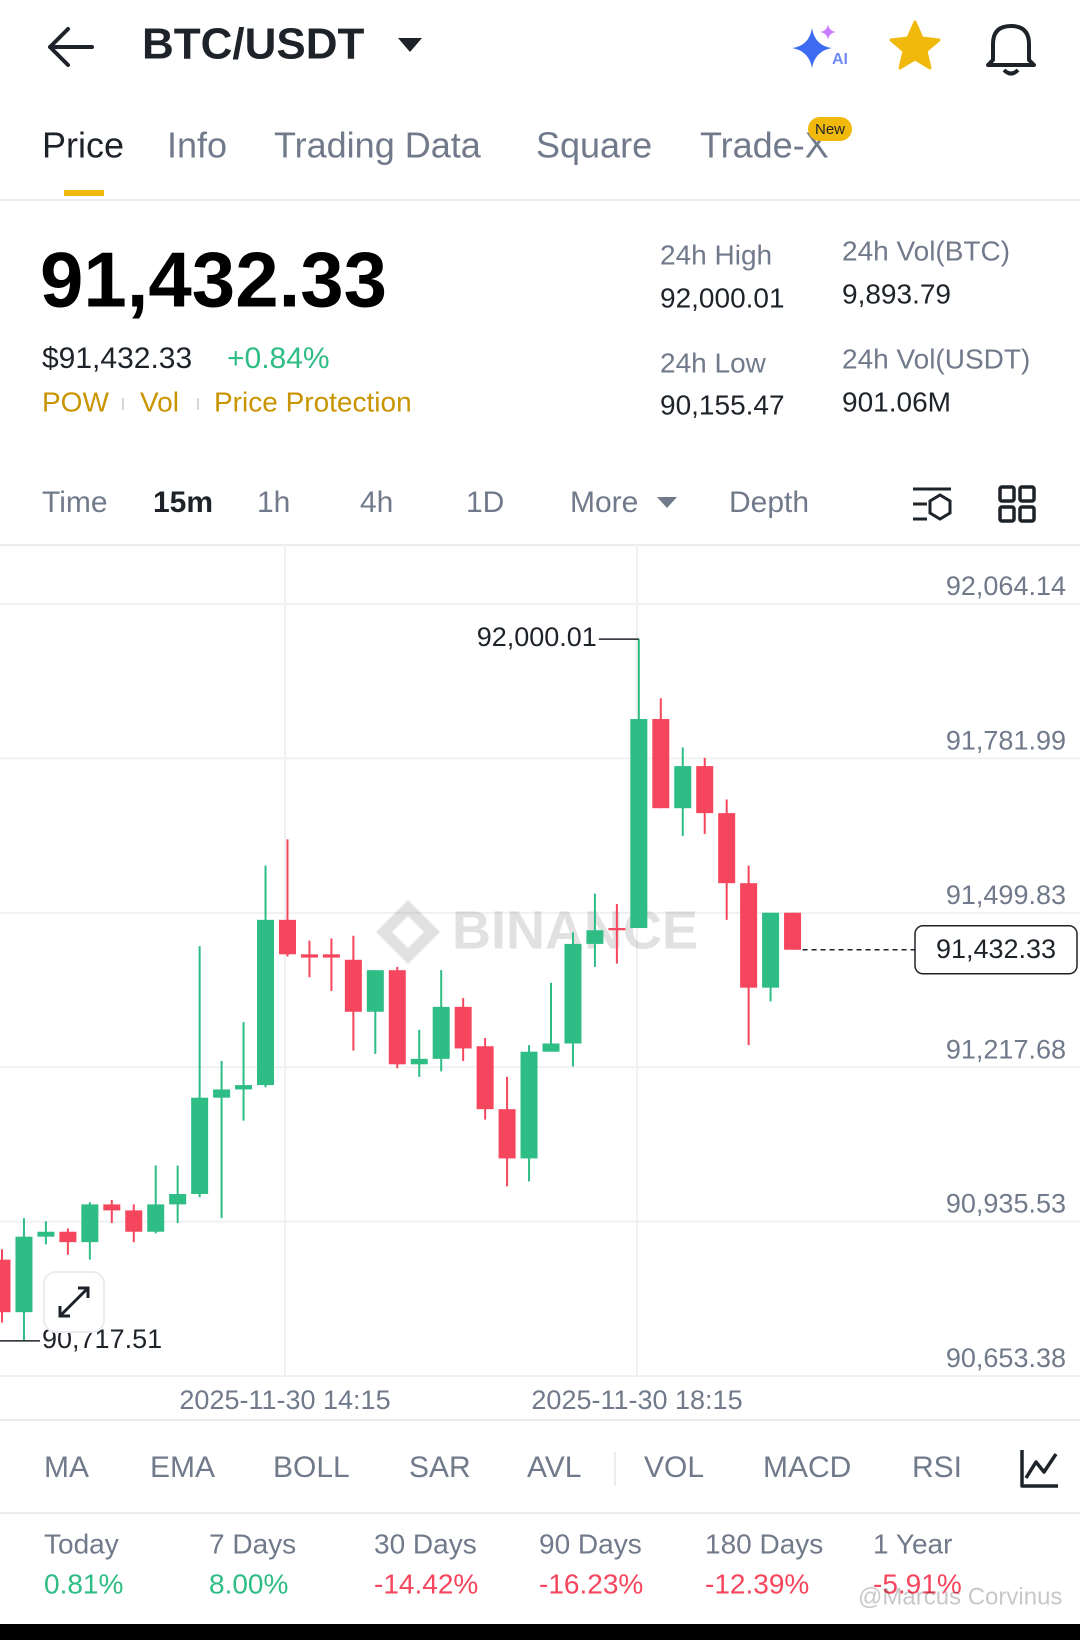  Describe the element at coordinates (83, 145) in the screenshot. I see `tab: Price` at that location.